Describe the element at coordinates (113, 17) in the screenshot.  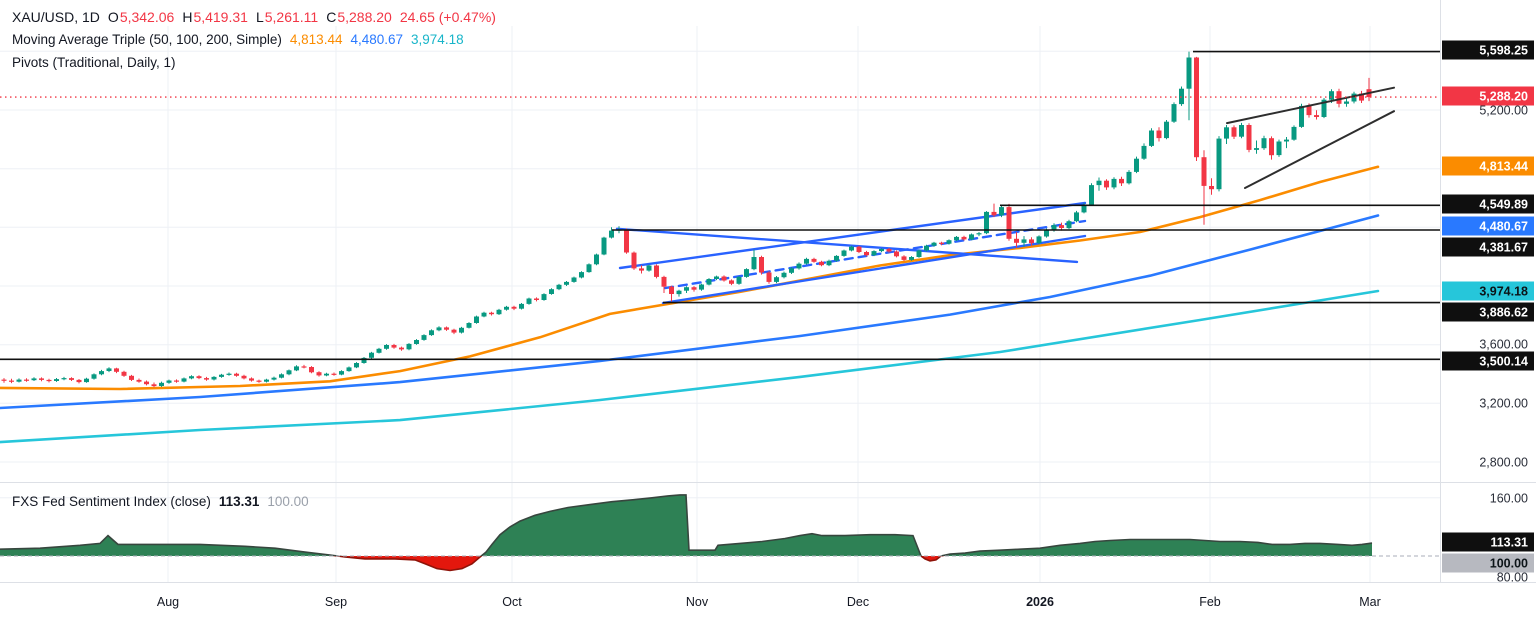
I see `open-label: O` at that location.